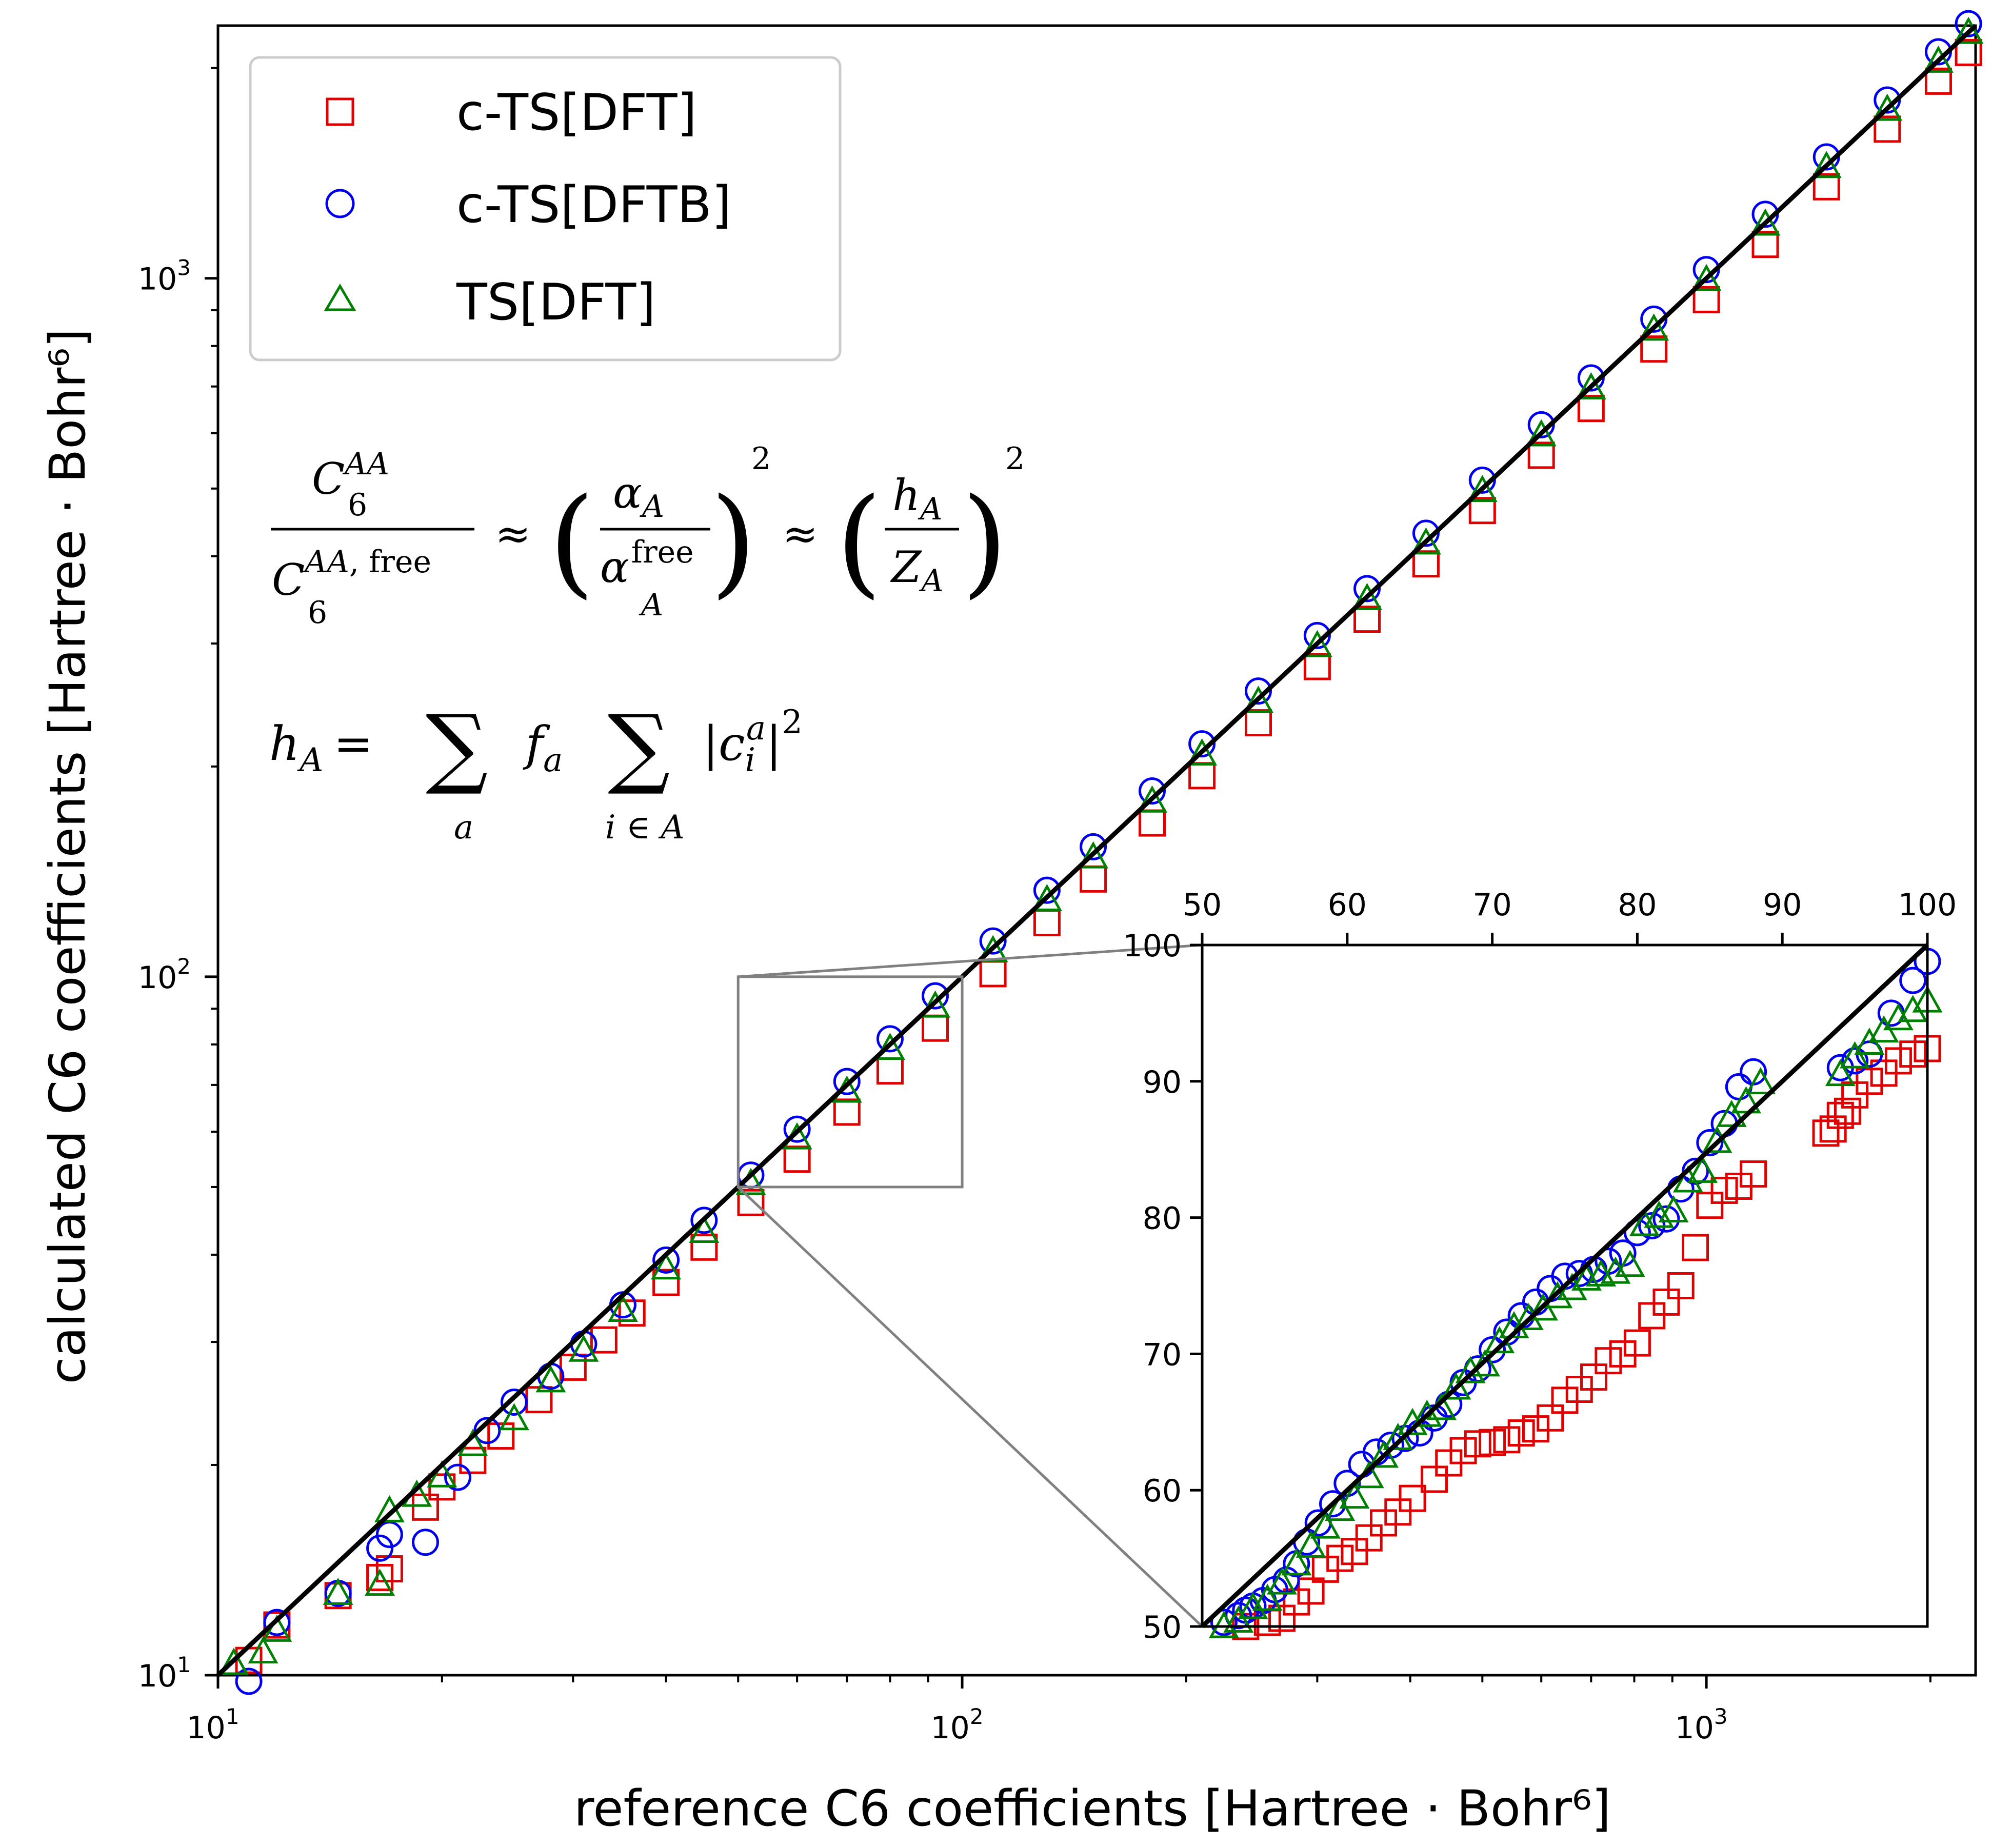 The height and width of the screenshot is (1848, 1992). What do you see at coordinates (1638, 905) in the screenshot?
I see `inset-x-tick-label: 80` at bounding box center [1638, 905].